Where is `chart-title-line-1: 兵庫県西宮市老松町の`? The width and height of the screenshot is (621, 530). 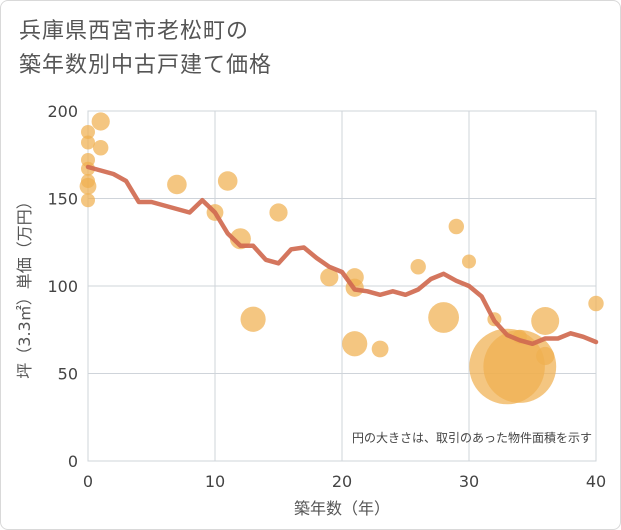 chart-title-line-1: 兵庫県西宮市老松町の is located at coordinates (134, 31).